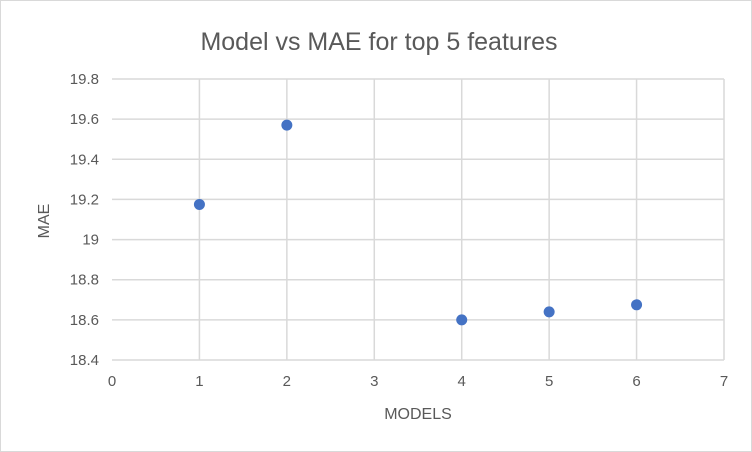 This screenshot has height=452, width=752. What do you see at coordinates (84, 320) in the screenshot?
I see `y-tick-label: 18.6` at bounding box center [84, 320].